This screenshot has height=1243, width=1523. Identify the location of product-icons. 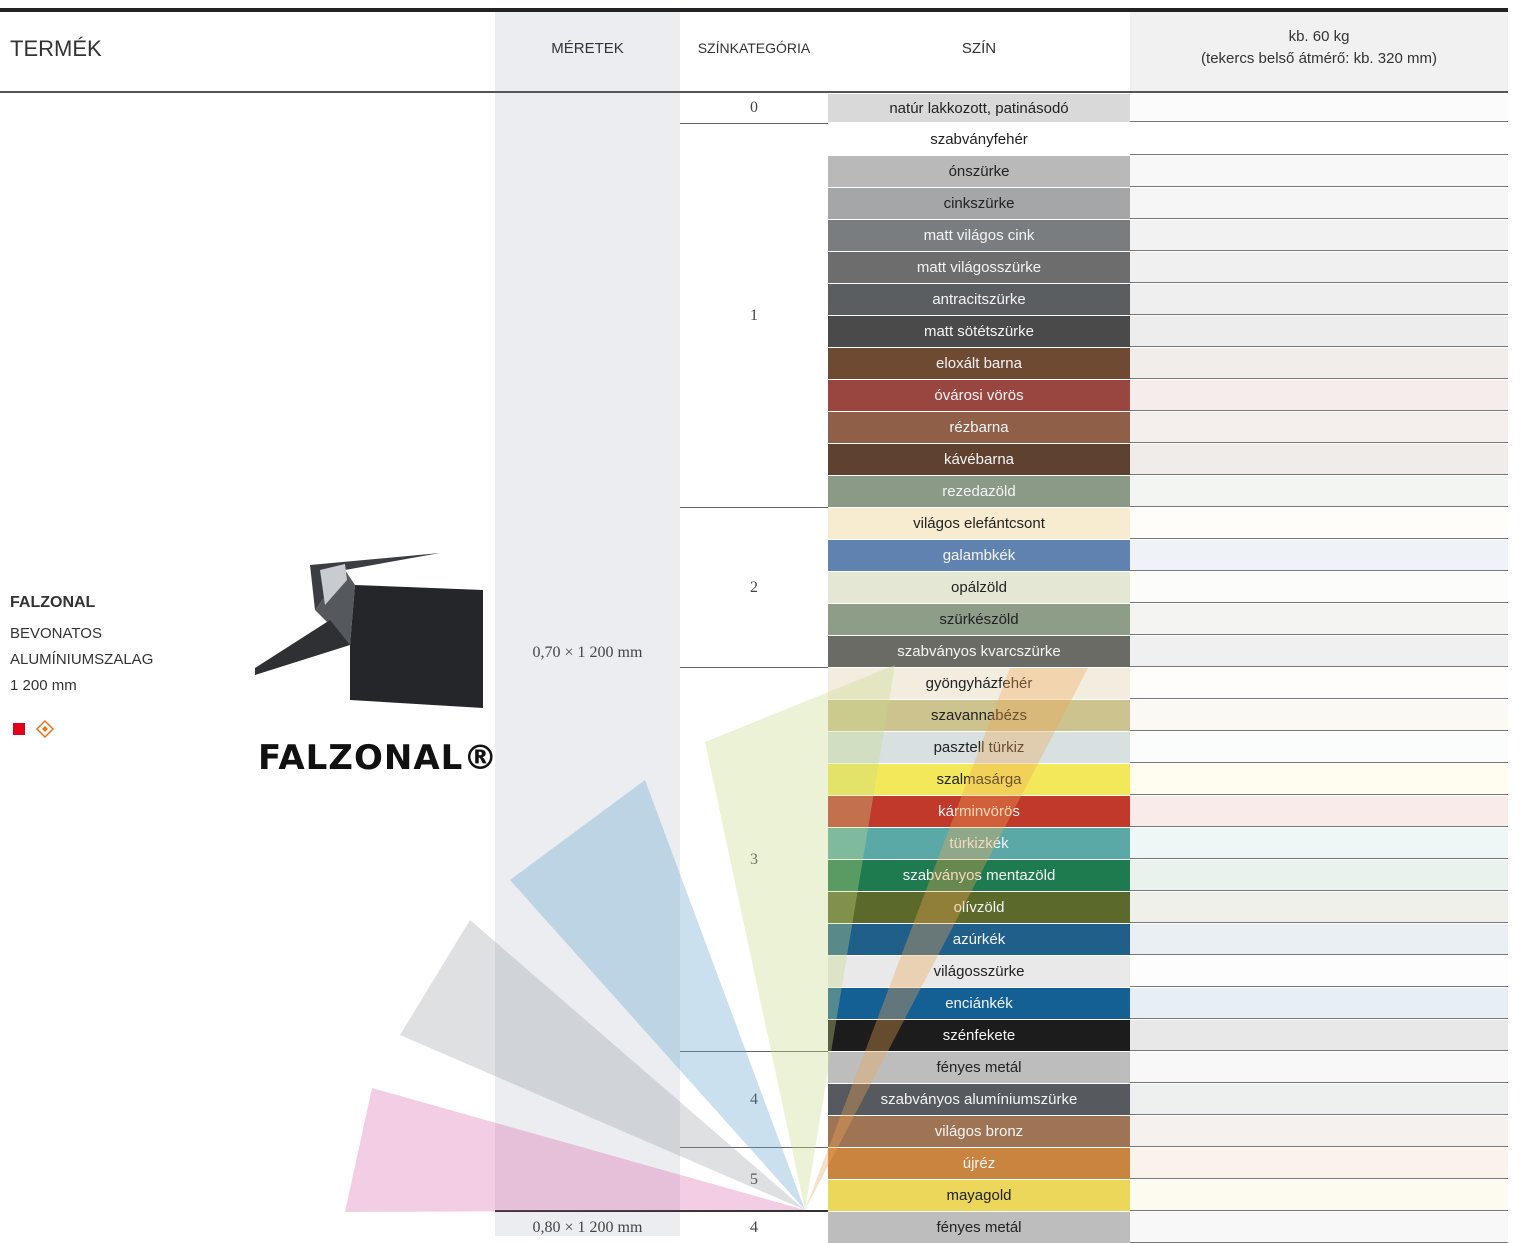
(34, 728).